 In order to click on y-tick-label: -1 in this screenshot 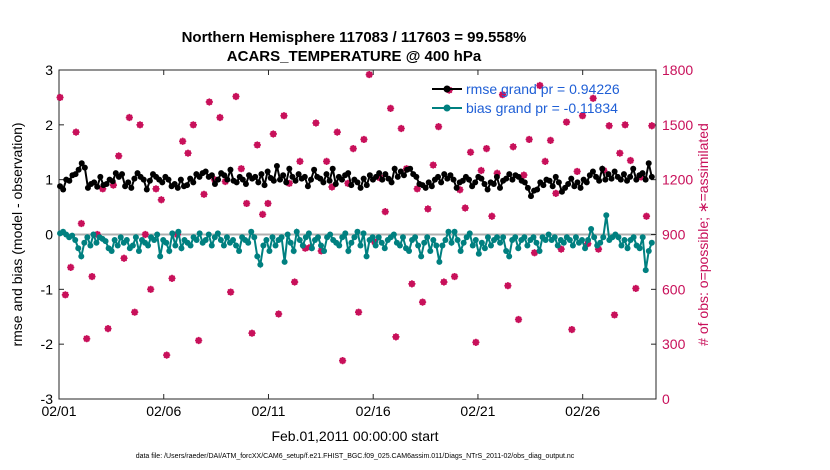, I will do `click(47, 289)`.